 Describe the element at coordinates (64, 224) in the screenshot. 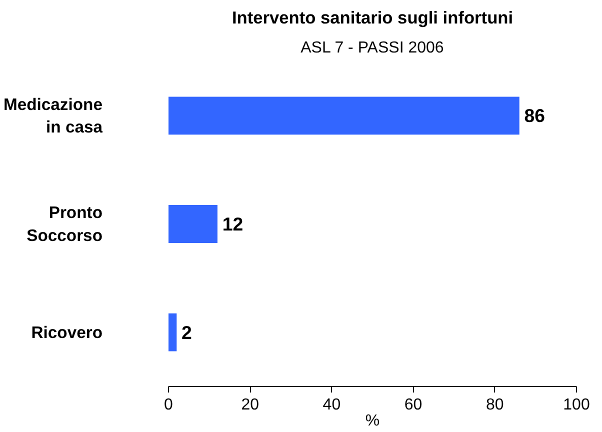

I see `y-tick-label: Pronto Soccorso` at that location.